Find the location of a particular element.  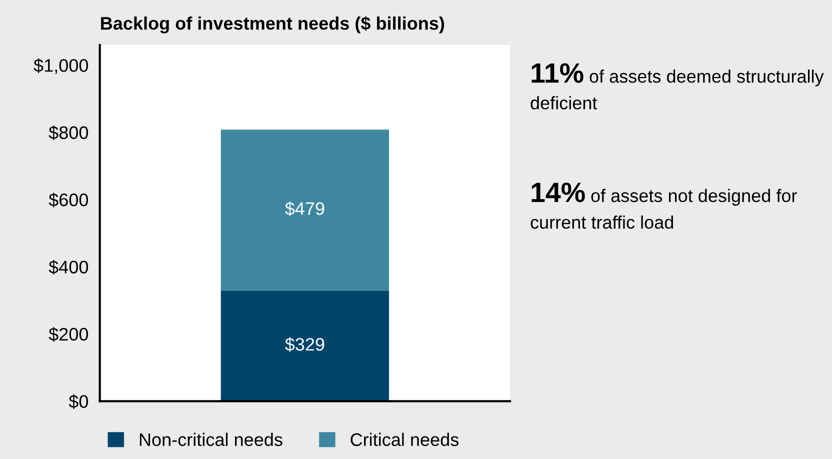

chart-title: Backlog of investment needs ($ billions) is located at coordinates (272, 25).